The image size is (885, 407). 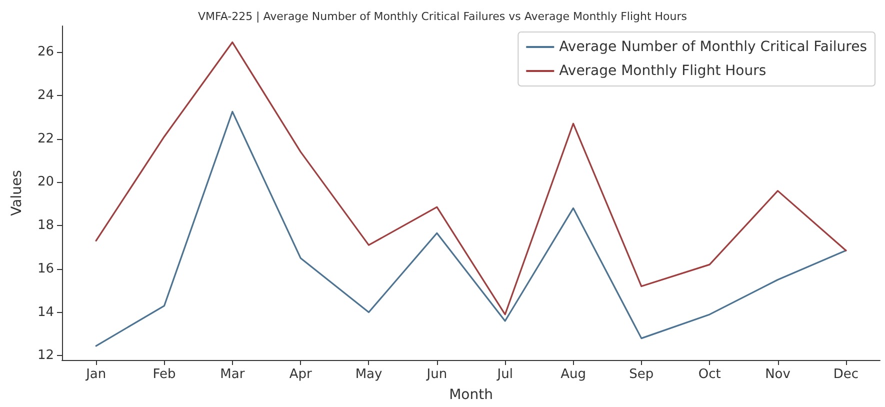 I want to click on legend-label: Average Number of Monthly Critical Failures, so click(x=713, y=47).